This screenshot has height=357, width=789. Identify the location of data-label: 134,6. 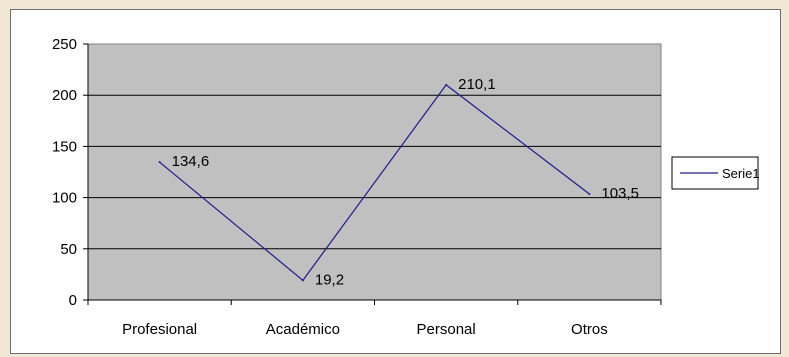
(191, 161).